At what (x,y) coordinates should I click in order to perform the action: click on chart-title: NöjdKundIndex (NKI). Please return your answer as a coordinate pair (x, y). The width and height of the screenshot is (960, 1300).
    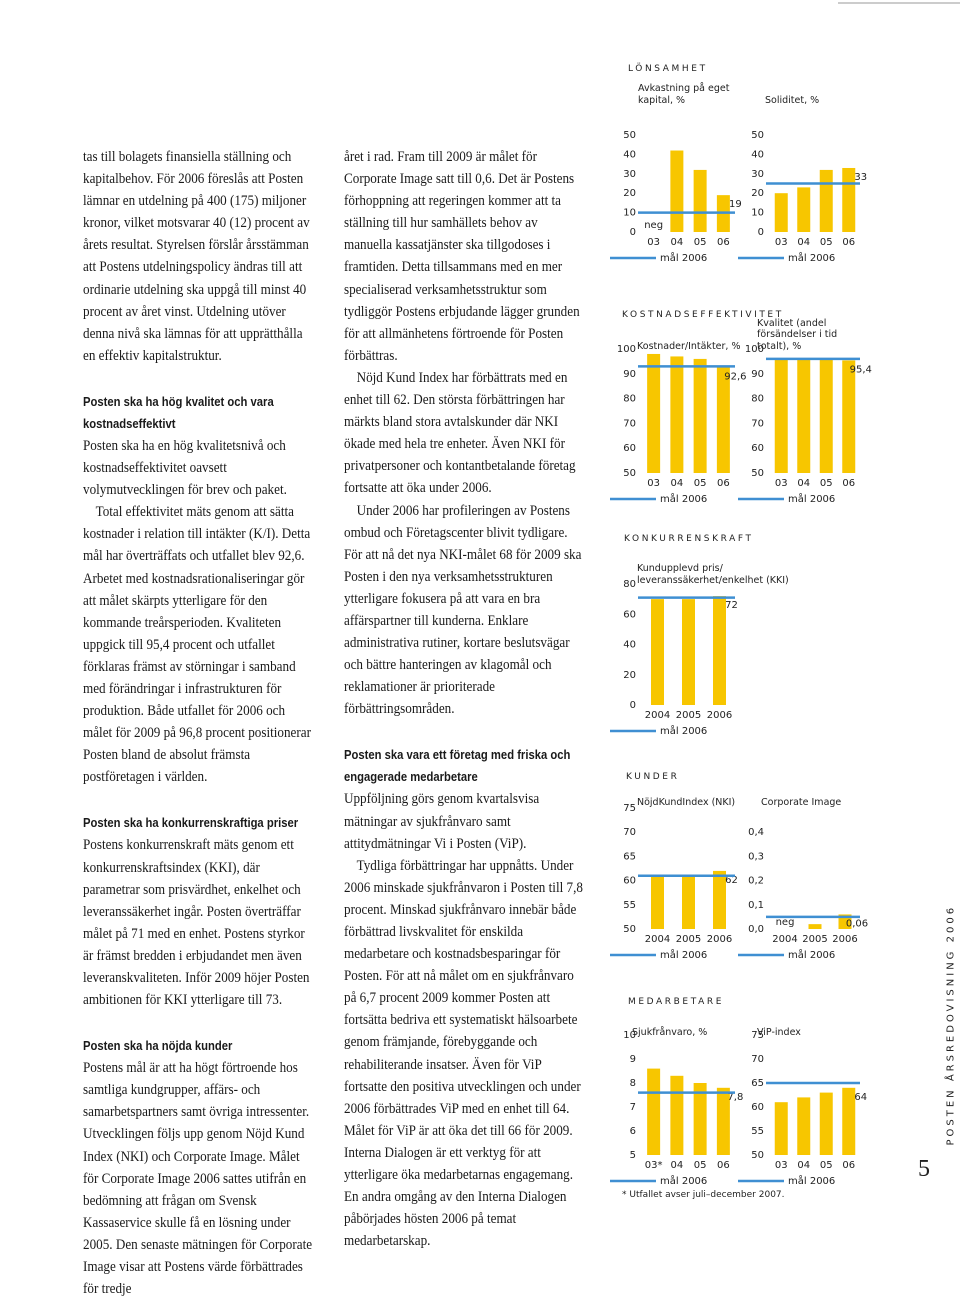
    Looking at the image, I should click on (686, 802).